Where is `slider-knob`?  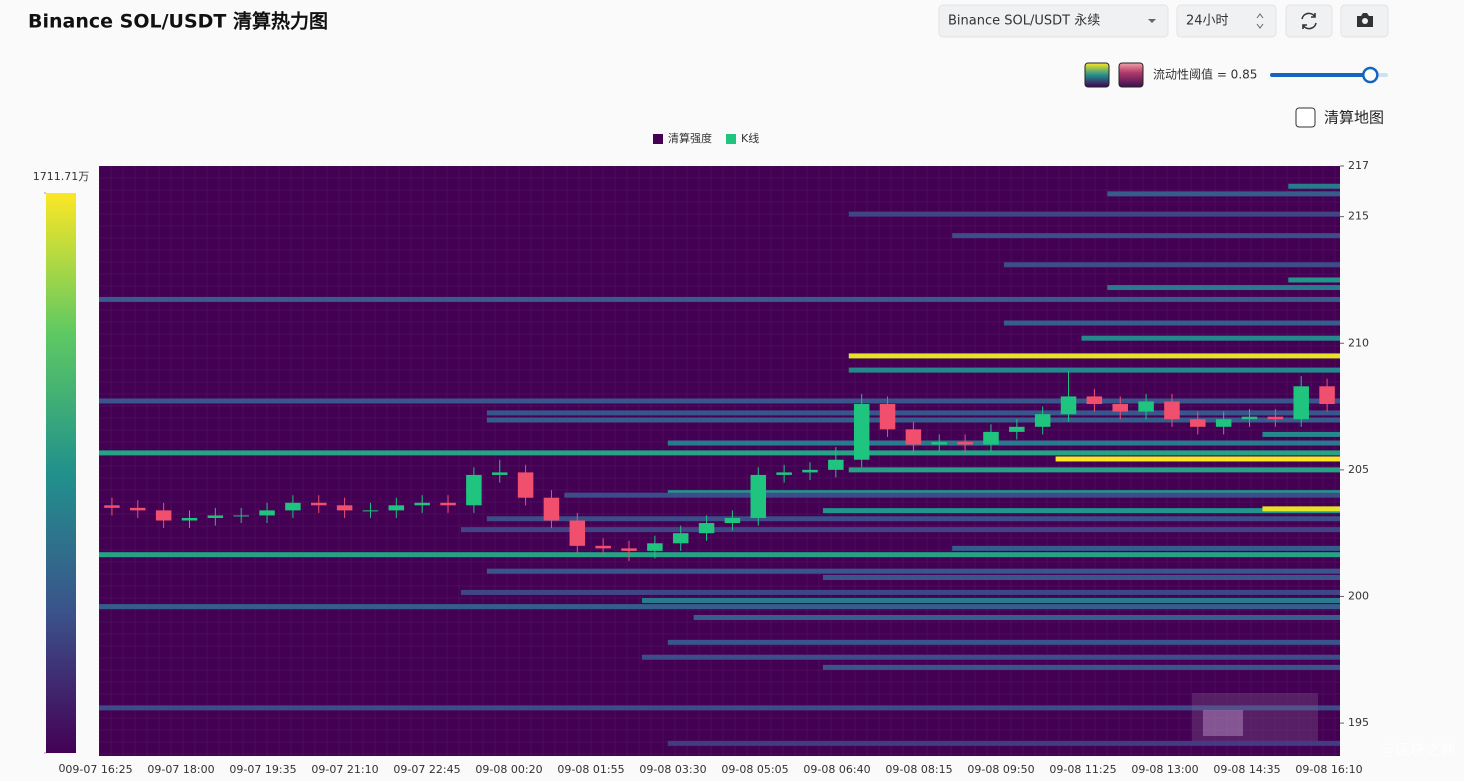
slider-knob is located at coordinates (1370, 75).